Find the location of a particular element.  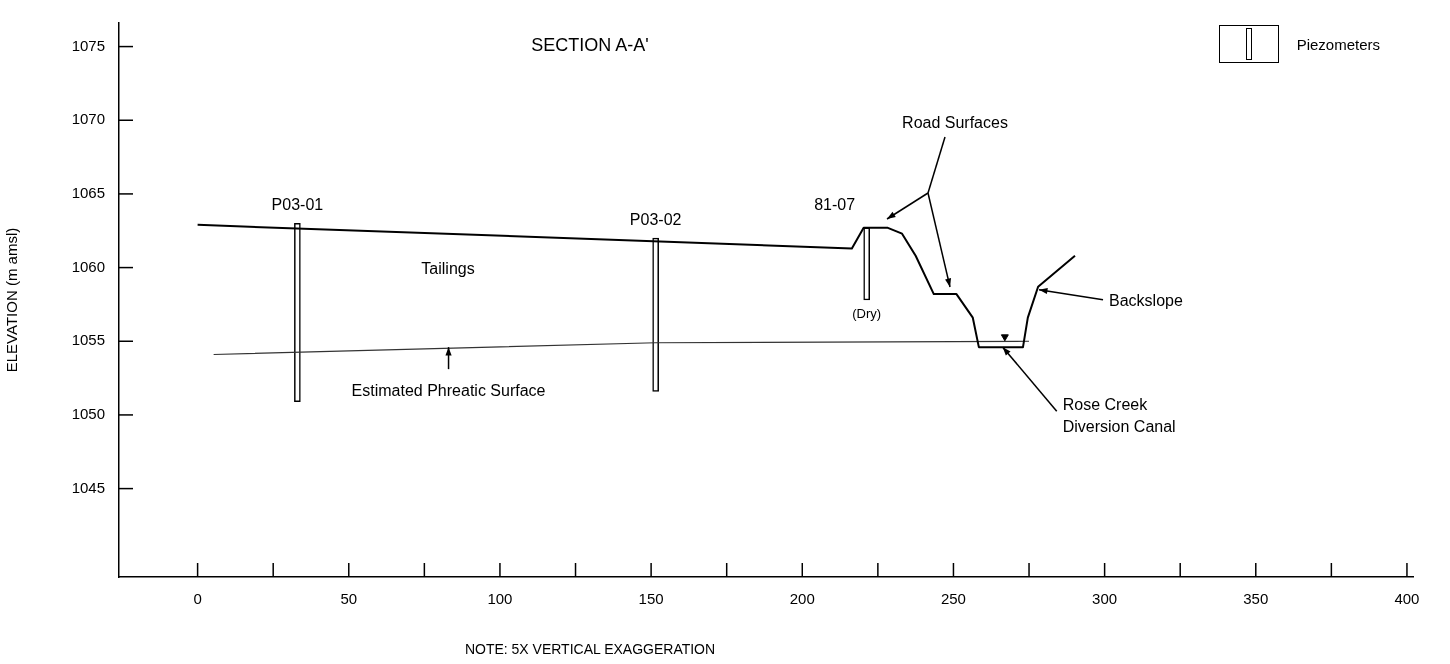

y-tick-label: 1075 is located at coordinates (88, 45).